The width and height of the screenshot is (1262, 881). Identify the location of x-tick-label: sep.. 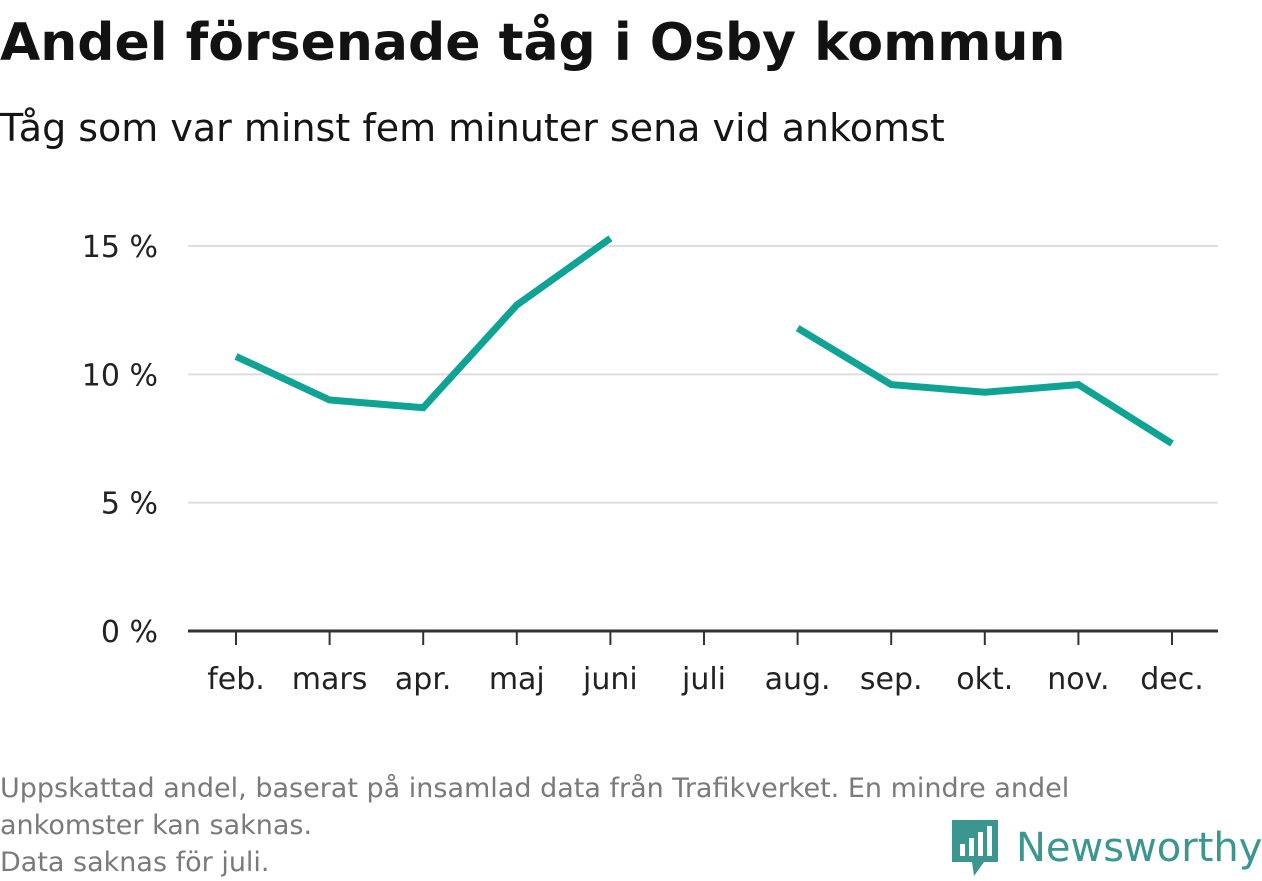
(891, 679).